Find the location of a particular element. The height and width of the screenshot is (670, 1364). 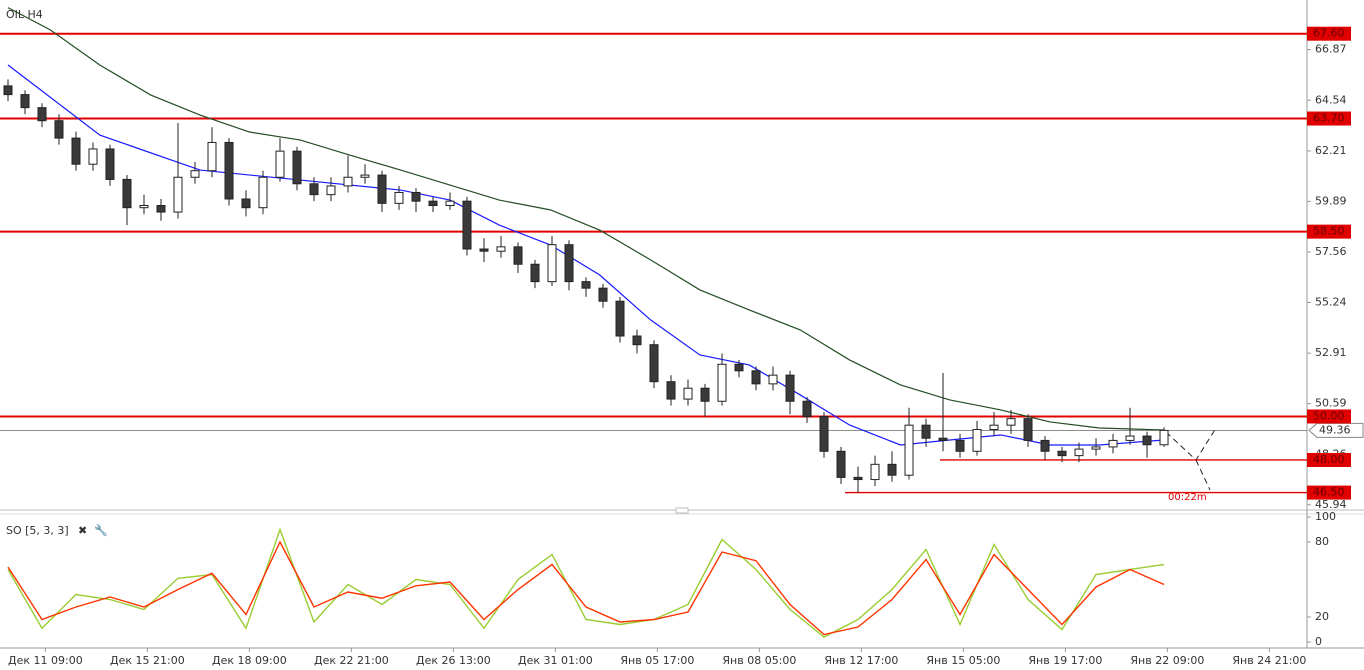

x-tick-label: Дек 11 09:00 is located at coordinates (45, 660).